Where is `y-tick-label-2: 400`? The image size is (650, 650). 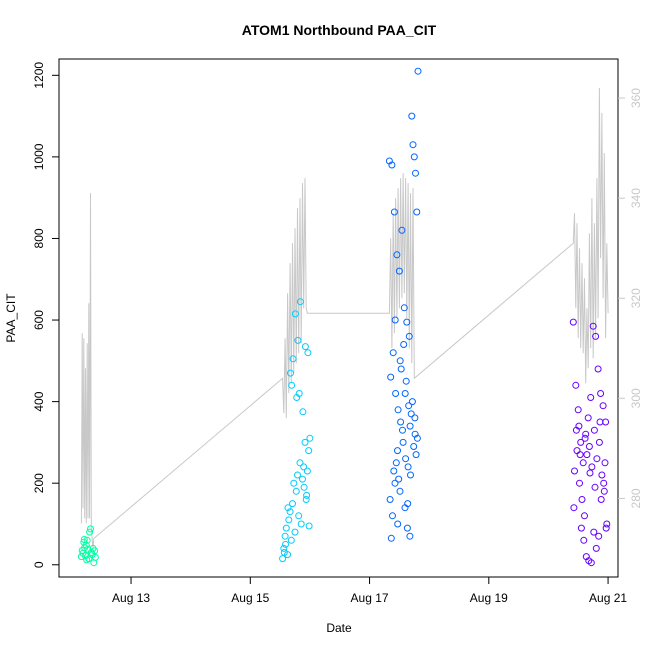
y-tick-label-2: 400 is located at coordinates (39, 401).